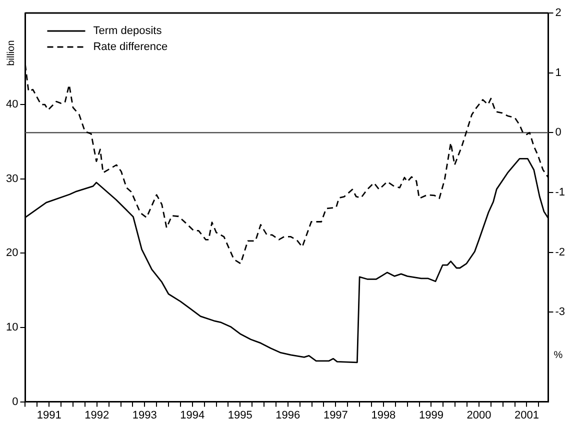  What do you see at coordinates (558, 13) in the screenshot?
I see `y2-tick-label: 2` at bounding box center [558, 13].